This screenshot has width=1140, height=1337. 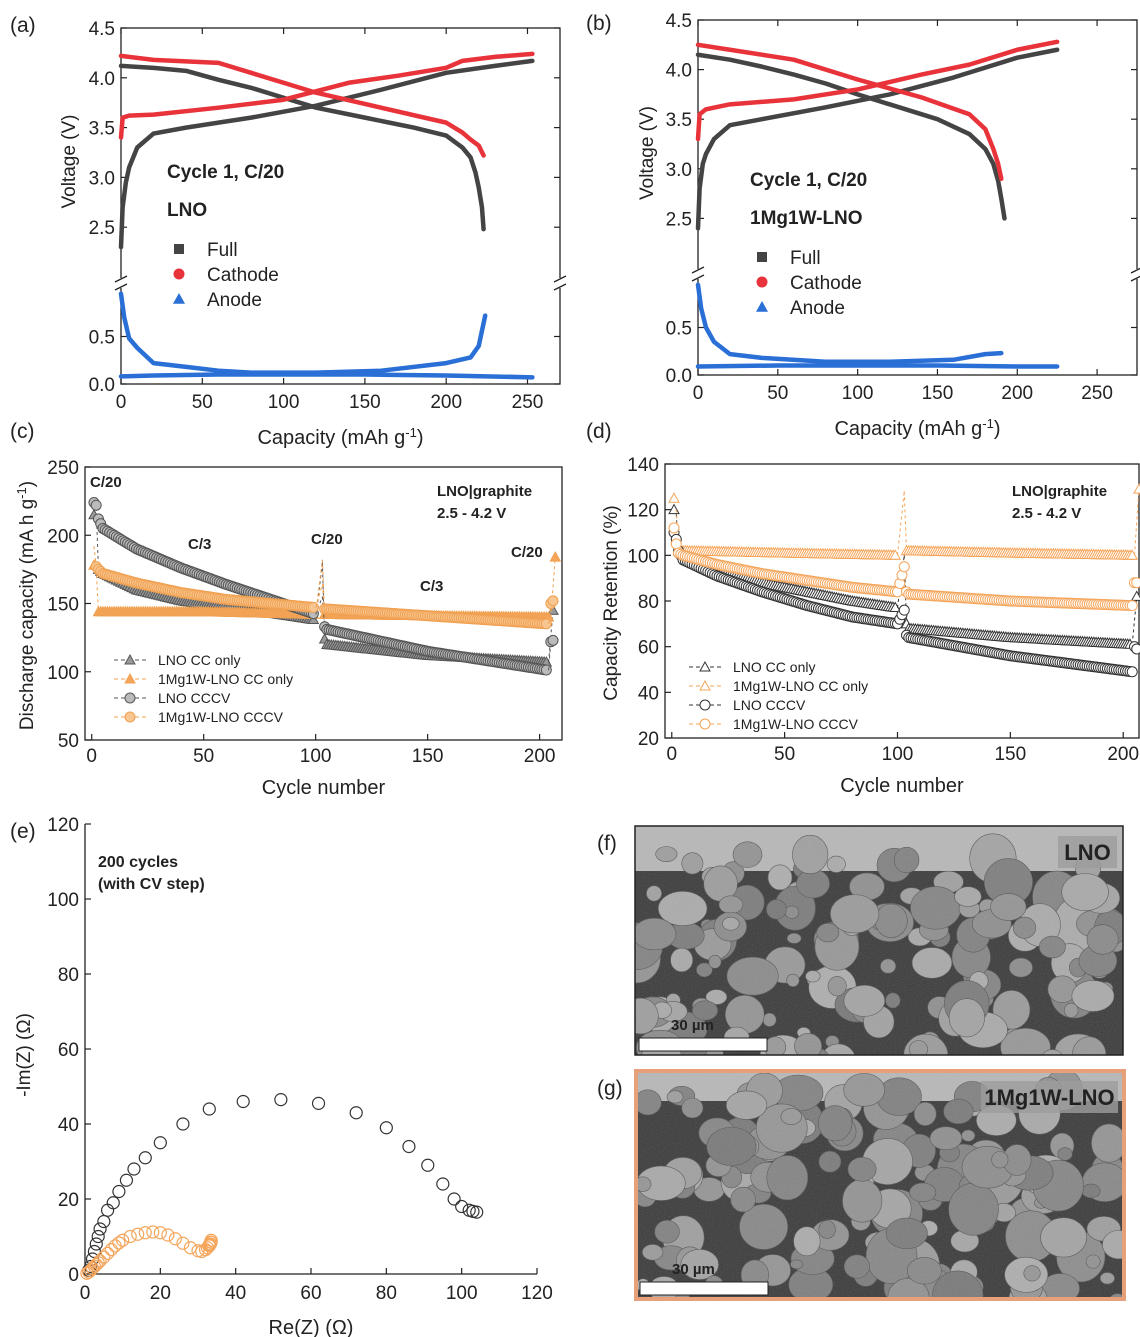 What do you see at coordinates (817, 308) in the screenshot?
I see `legend-anode-label: Anode` at bounding box center [817, 308].